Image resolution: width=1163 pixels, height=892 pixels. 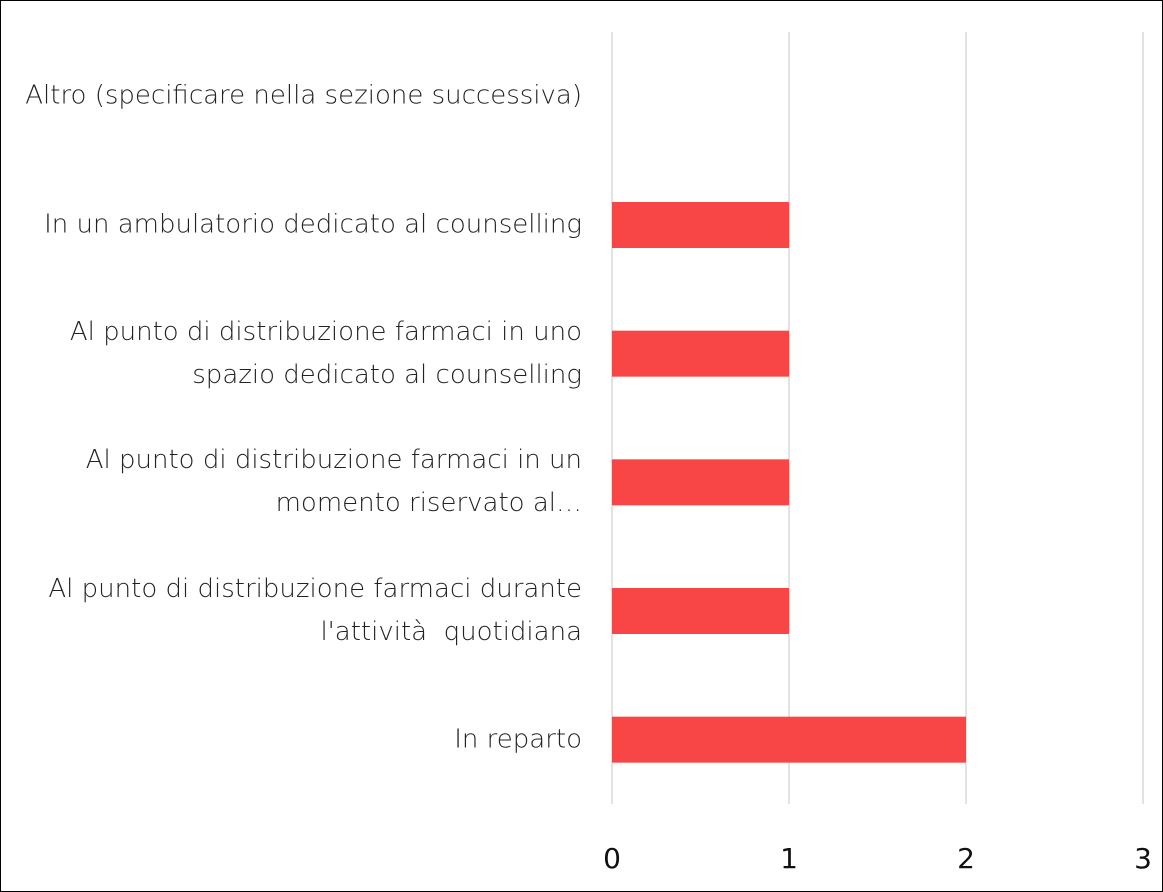 What do you see at coordinates (612, 858) in the screenshot?
I see `x-tick-label: 0` at bounding box center [612, 858].